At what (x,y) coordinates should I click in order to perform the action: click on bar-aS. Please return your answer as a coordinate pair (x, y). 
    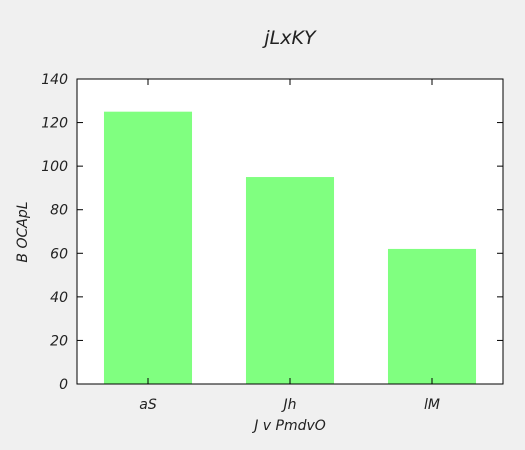
    Looking at the image, I should click on (148, 247).